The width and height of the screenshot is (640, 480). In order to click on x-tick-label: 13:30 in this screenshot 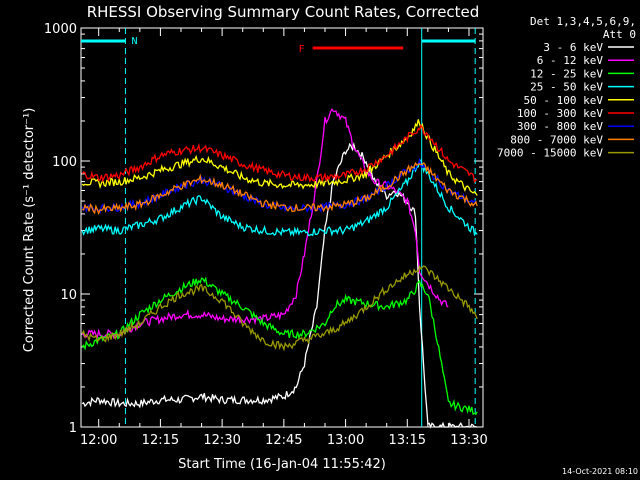, I will do `click(468, 440)`.